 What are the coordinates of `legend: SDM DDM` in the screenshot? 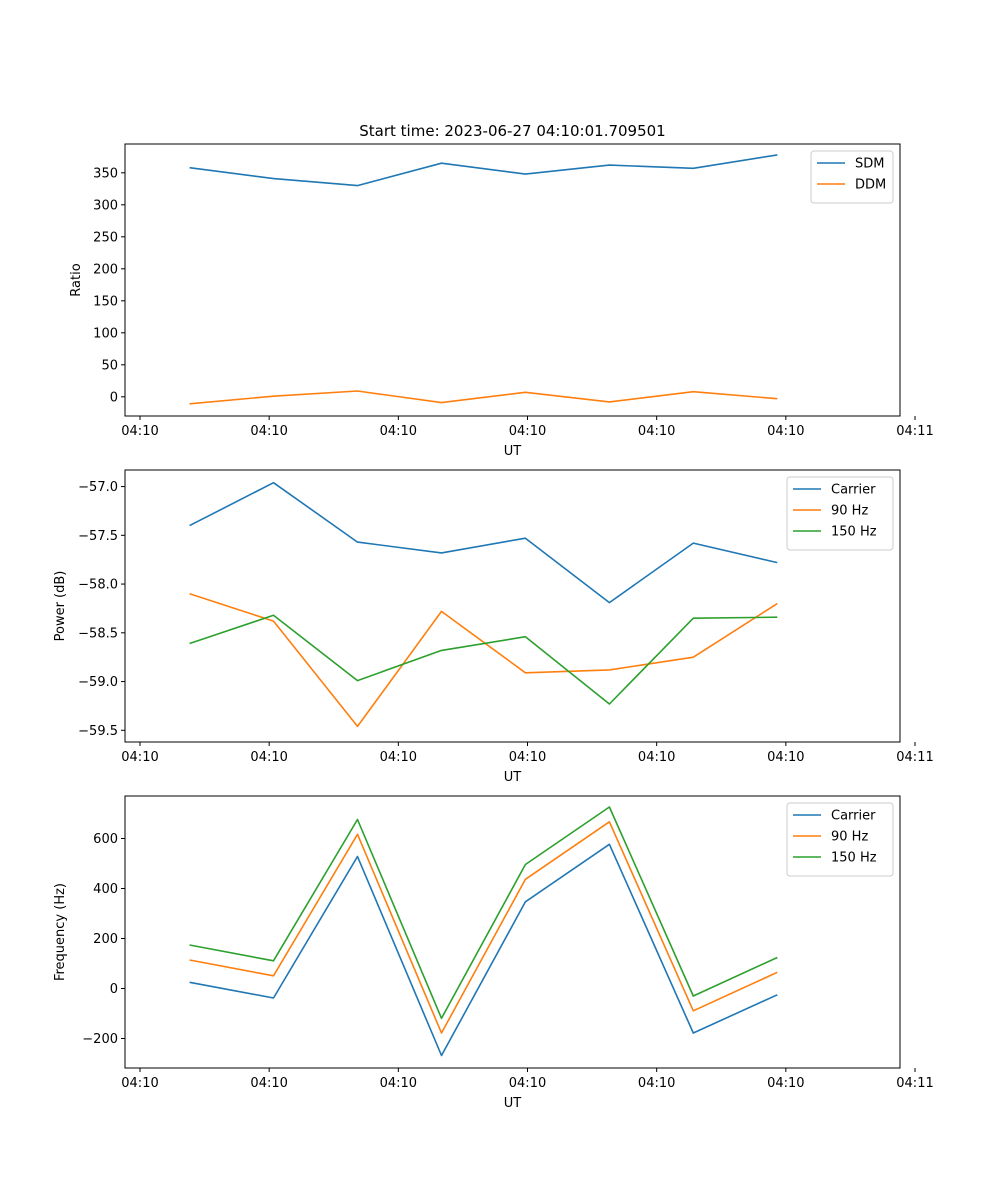 It's located at (852, 177).